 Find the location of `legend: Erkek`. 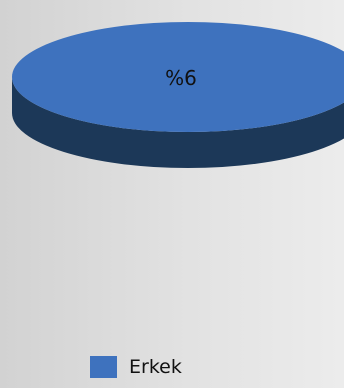

legend: Erkek is located at coordinates (136, 367).